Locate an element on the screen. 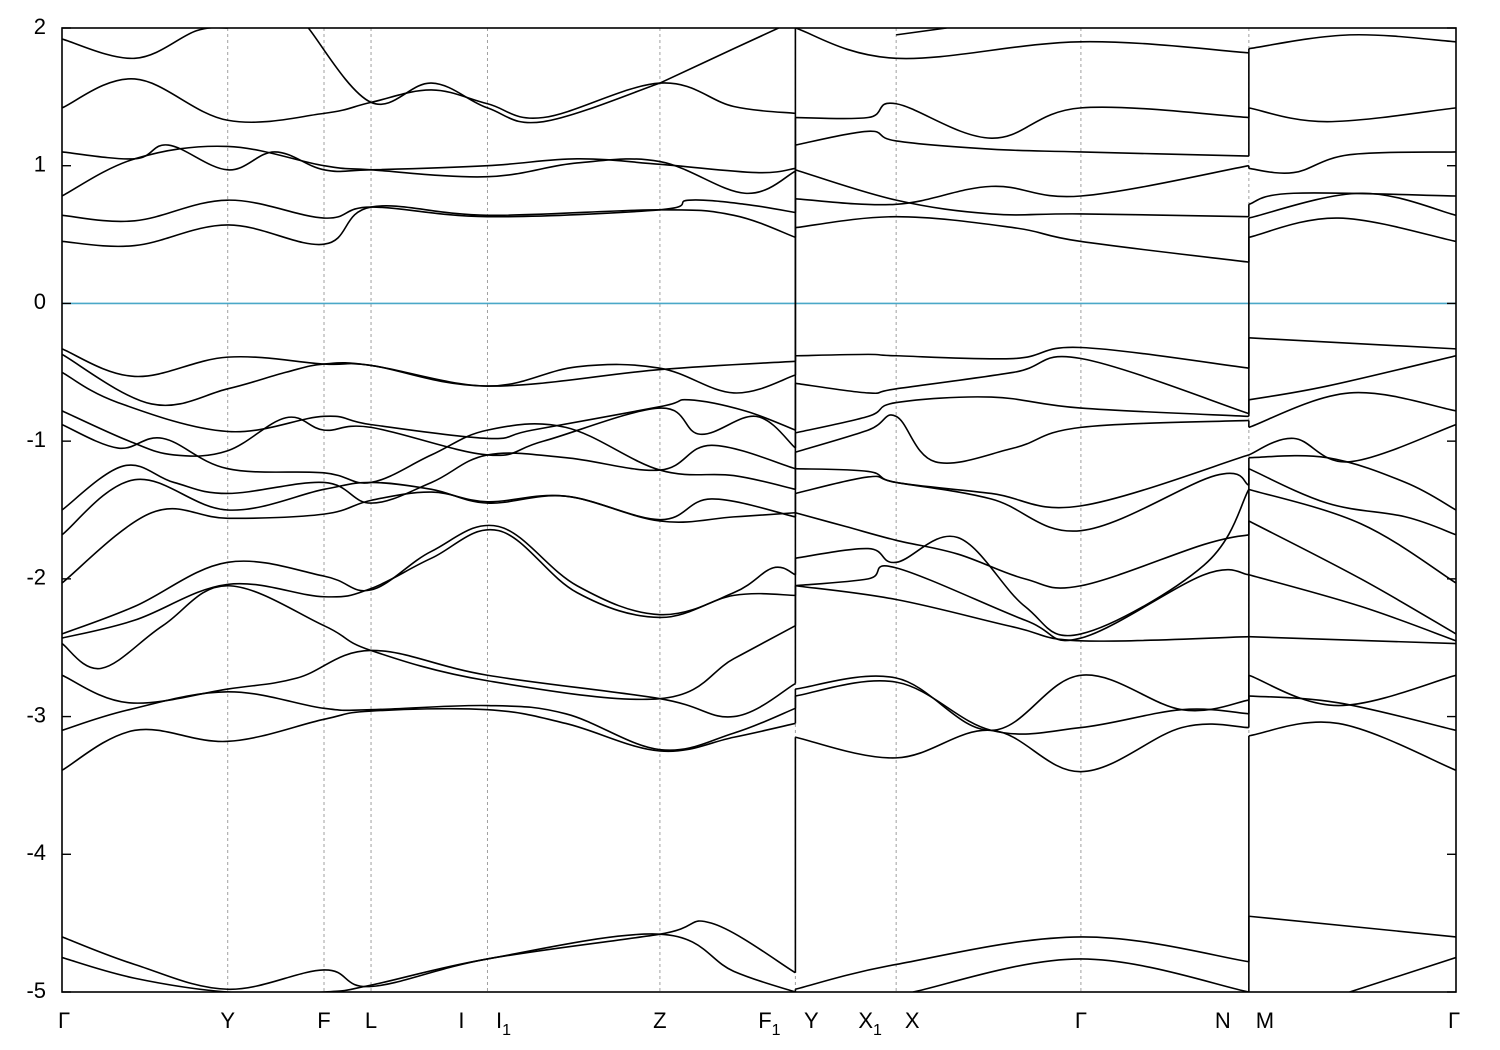 The width and height of the screenshot is (1500, 1050). y-tick-label: 0 is located at coordinates (40, 301).